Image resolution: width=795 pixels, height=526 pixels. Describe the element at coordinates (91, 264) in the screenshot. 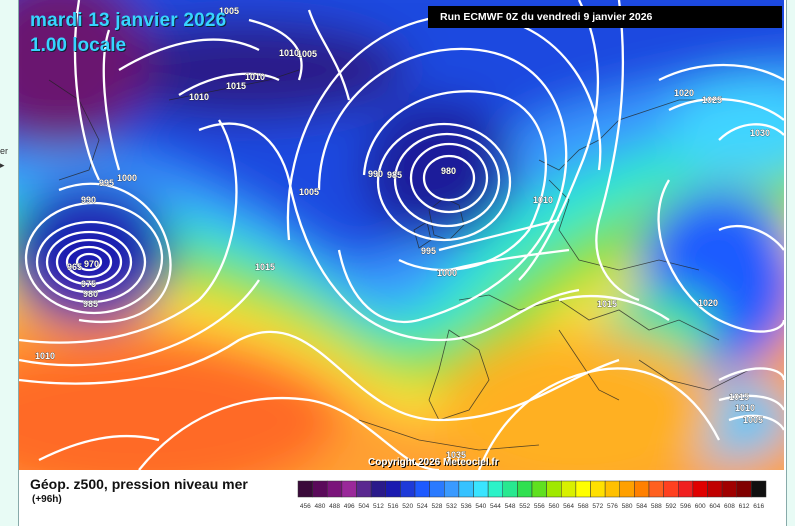

I see `pressure-label: 970` at that location.